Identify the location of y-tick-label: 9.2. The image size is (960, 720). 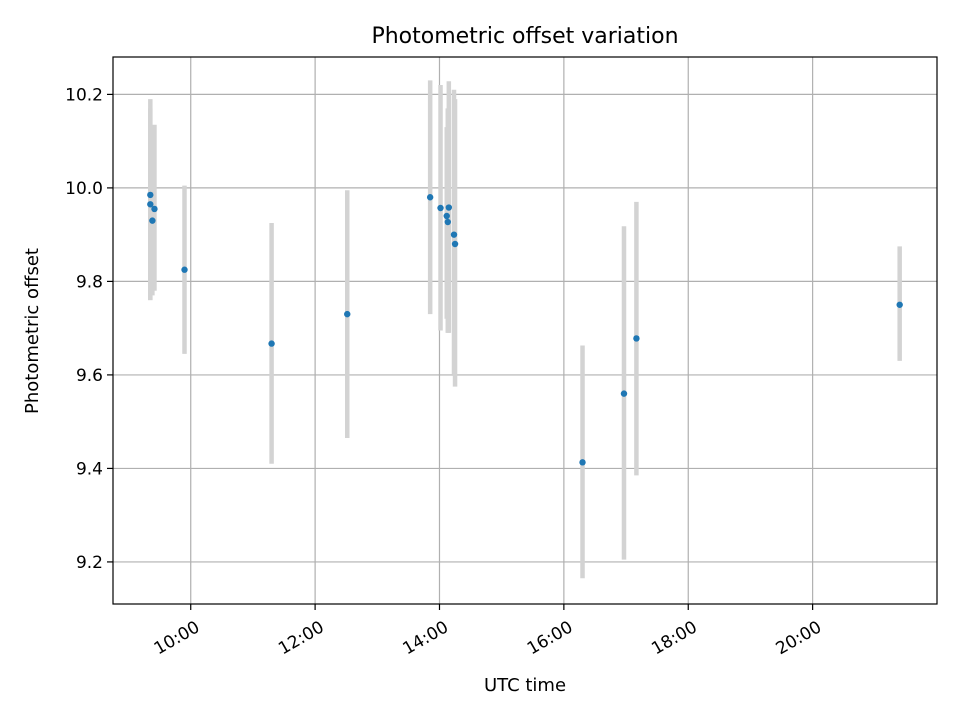
(89, 563).